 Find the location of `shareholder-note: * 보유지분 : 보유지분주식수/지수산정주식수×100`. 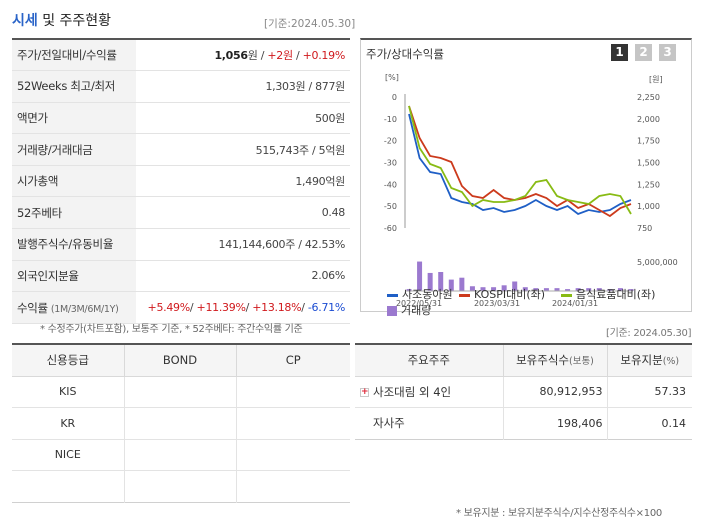

shareholder-note: * 보유지분 : 보유지분주식수/지수산정주식수×100 is located at coordinates (559, 513).